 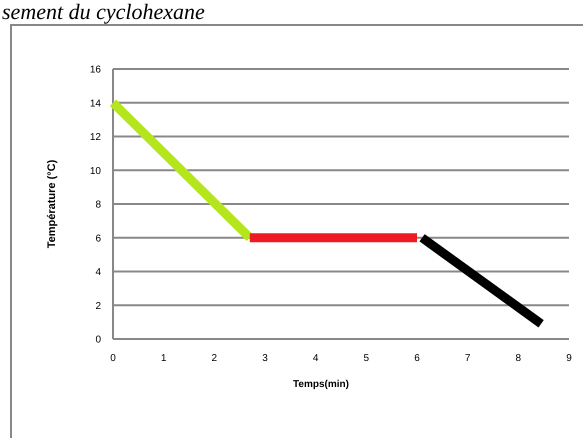 What do you see at coordinates (519, 358) in the screenshot?
I see `x-tick-label: 8` at bounding box center [519, 358].